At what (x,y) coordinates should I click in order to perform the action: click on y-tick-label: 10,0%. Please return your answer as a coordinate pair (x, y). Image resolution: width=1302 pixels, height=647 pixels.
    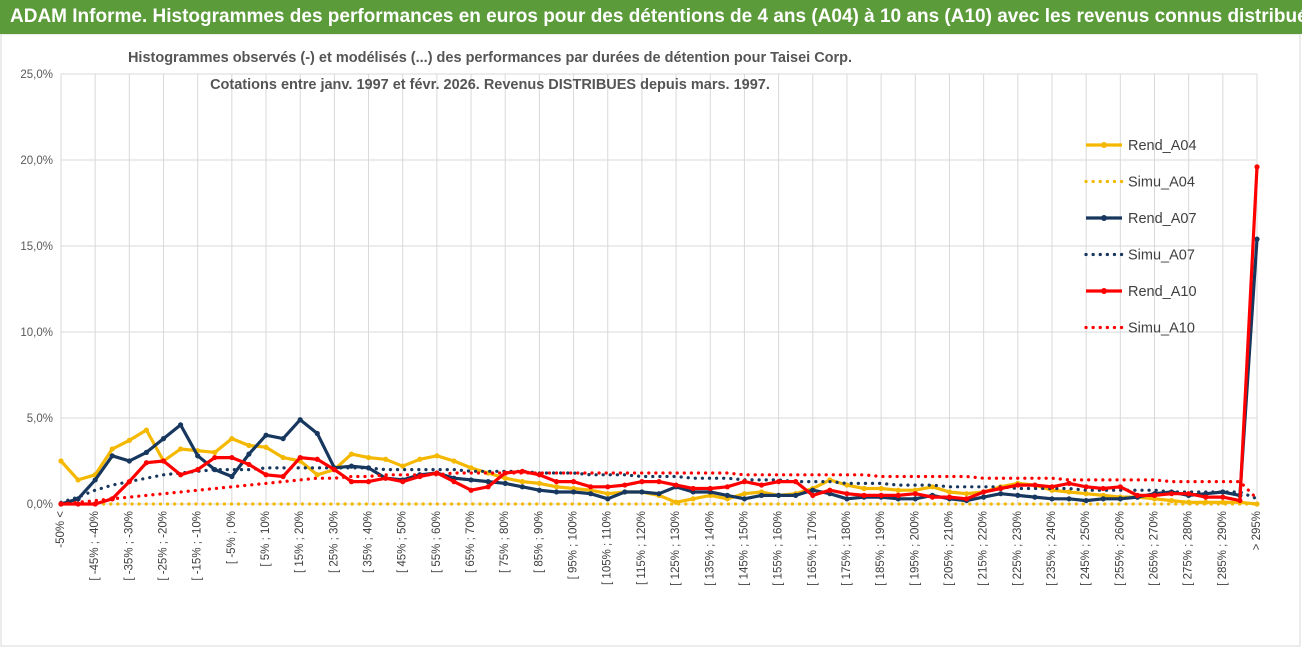
    Looking at the image, I should click on (36, 333).